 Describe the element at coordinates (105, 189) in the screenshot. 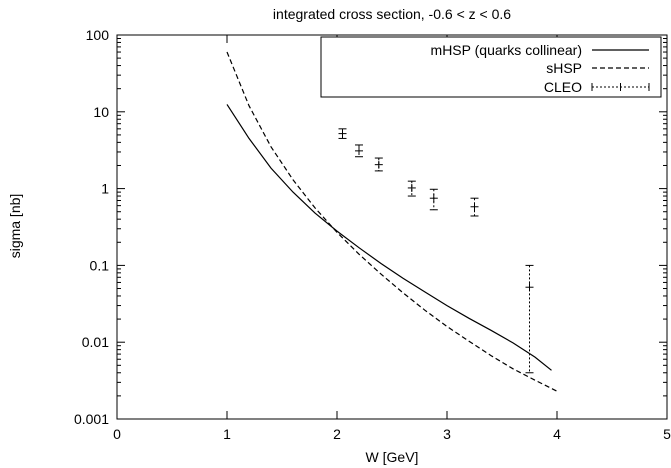

I see `y-tick-label: 1` at that location.